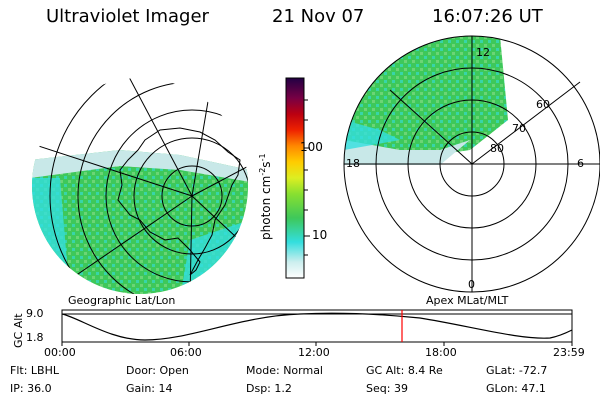  What do you see at coordinates (297, 178) in the screenshot?
I see `color-scale-bar` at bounding box center [297, 178].